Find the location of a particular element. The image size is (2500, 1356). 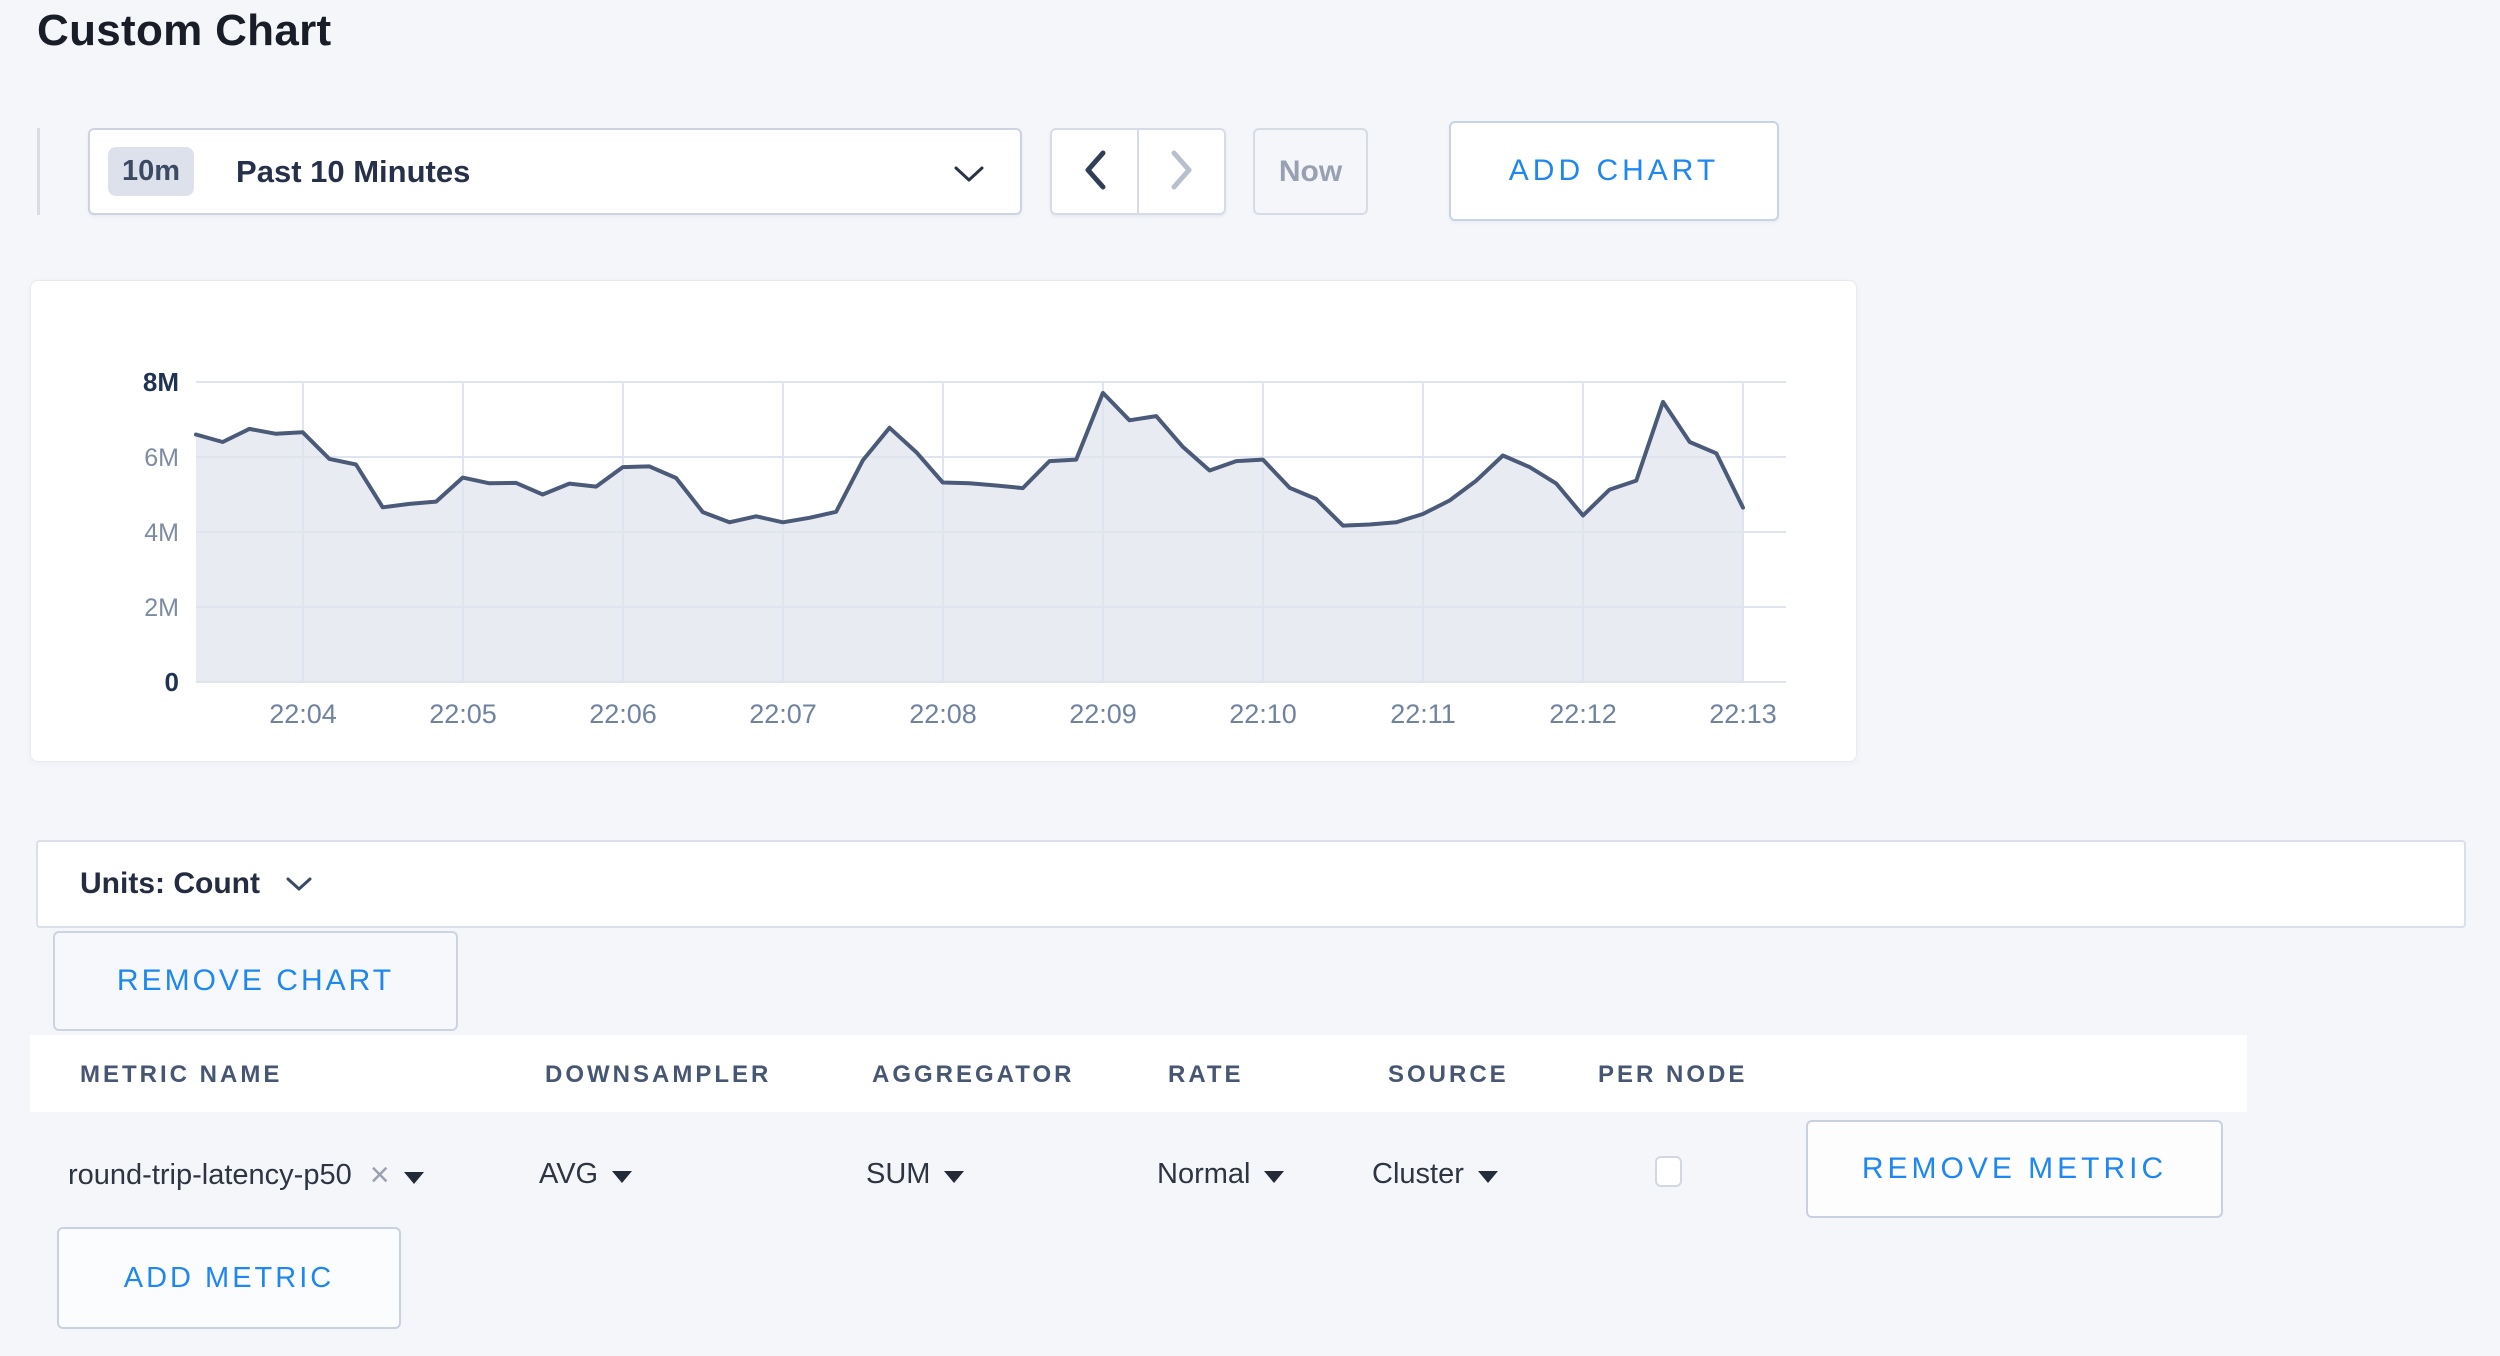

svg-text: 22:07 is located at coordinates (783, 714).